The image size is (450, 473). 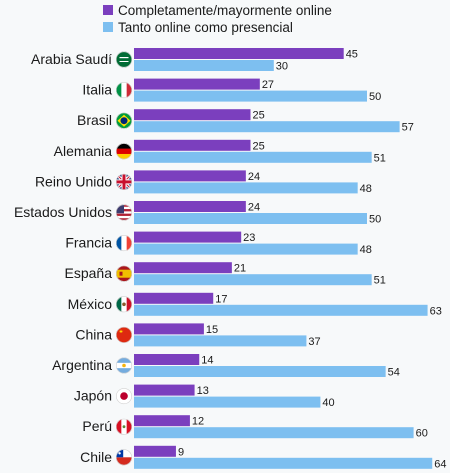 What do you see at coordinates (124, 212) in the screenshot?
I see `usa-flag-icon` at bounding box center [124, 212].